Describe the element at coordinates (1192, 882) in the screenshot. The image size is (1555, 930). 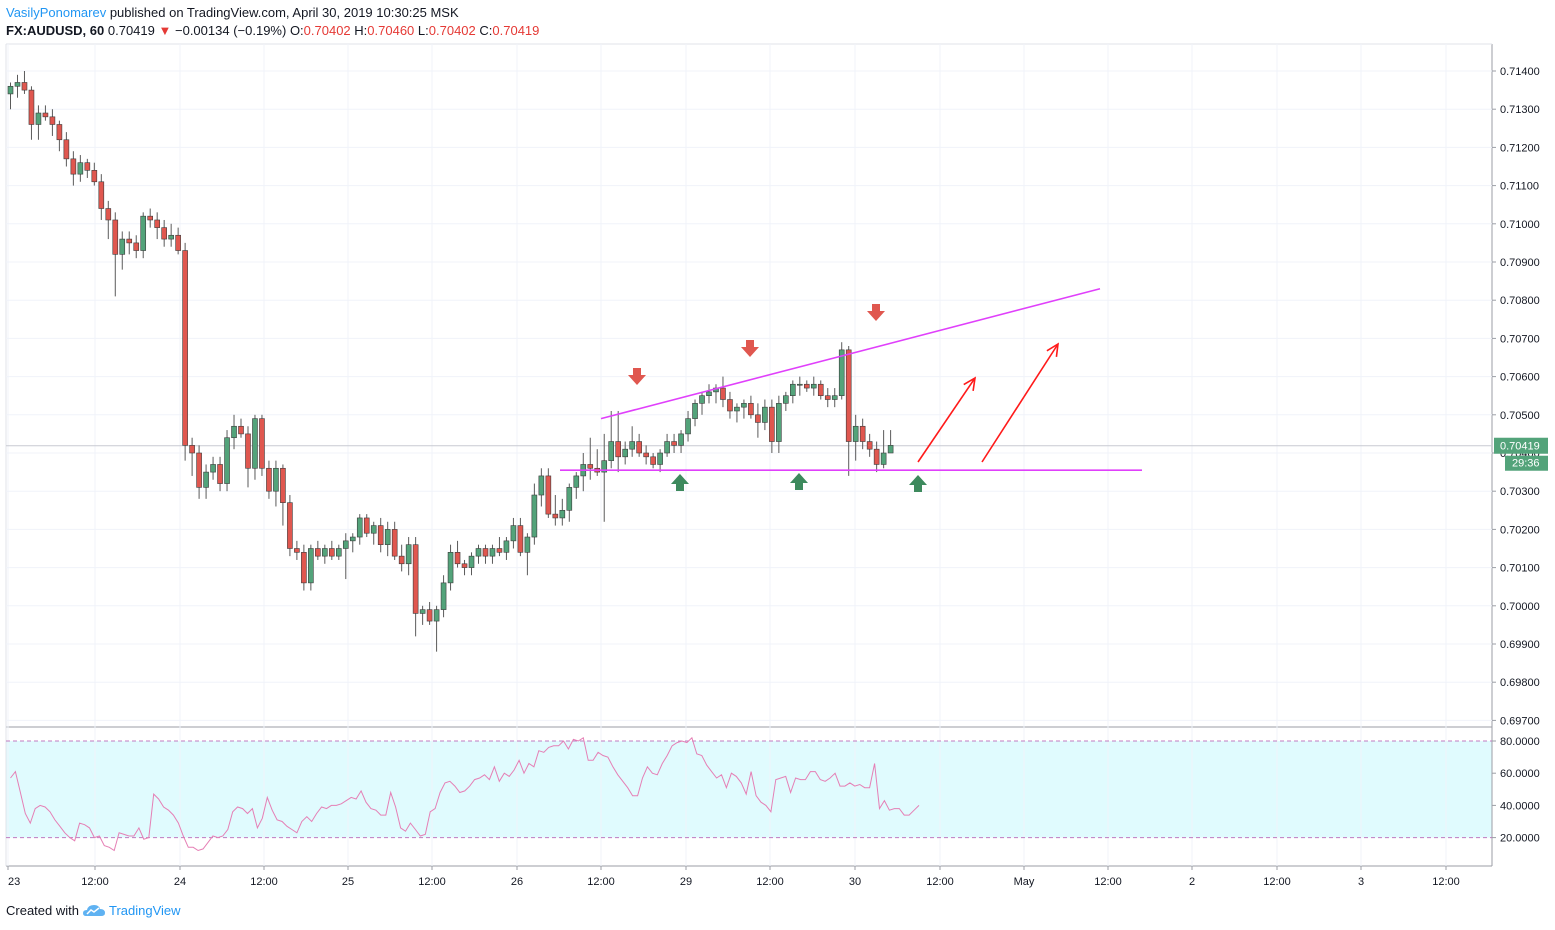
I see `time-tick-label: 2` at that location.